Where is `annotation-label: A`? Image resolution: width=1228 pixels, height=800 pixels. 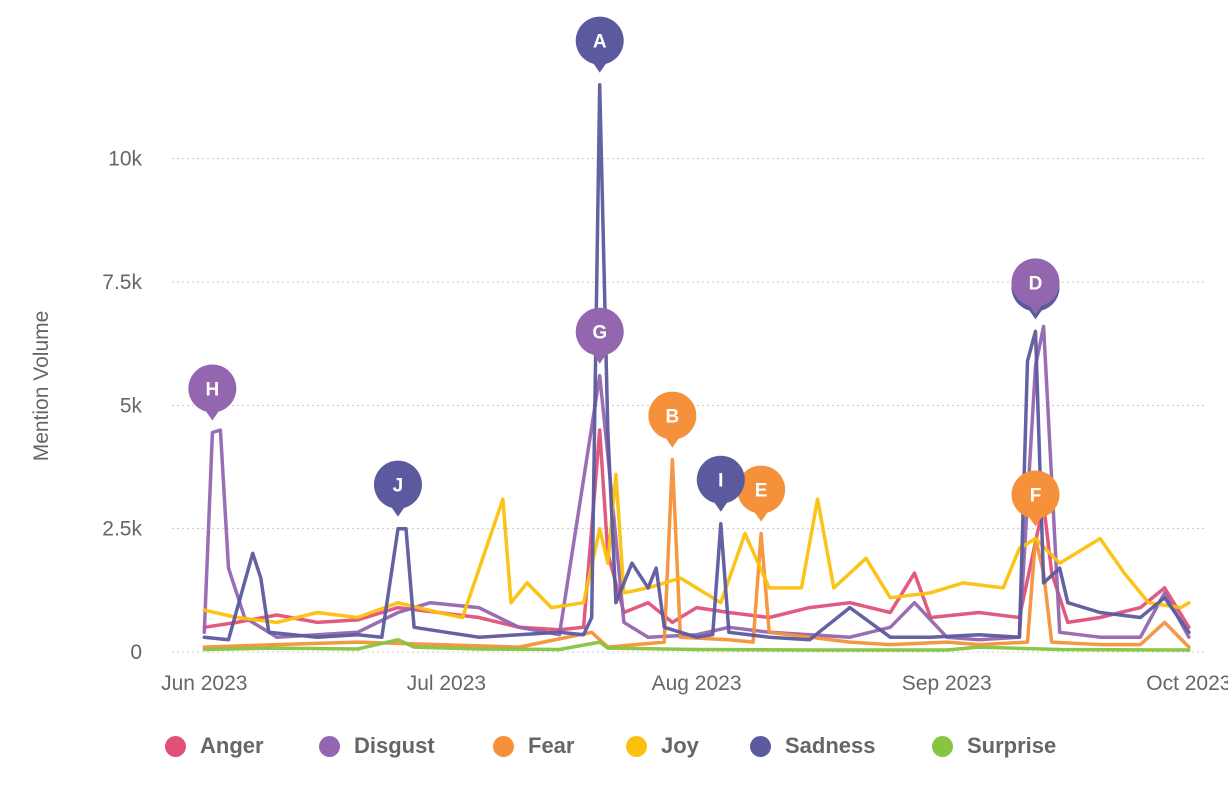 annotation-label: A is located at coordinates (600, 42).